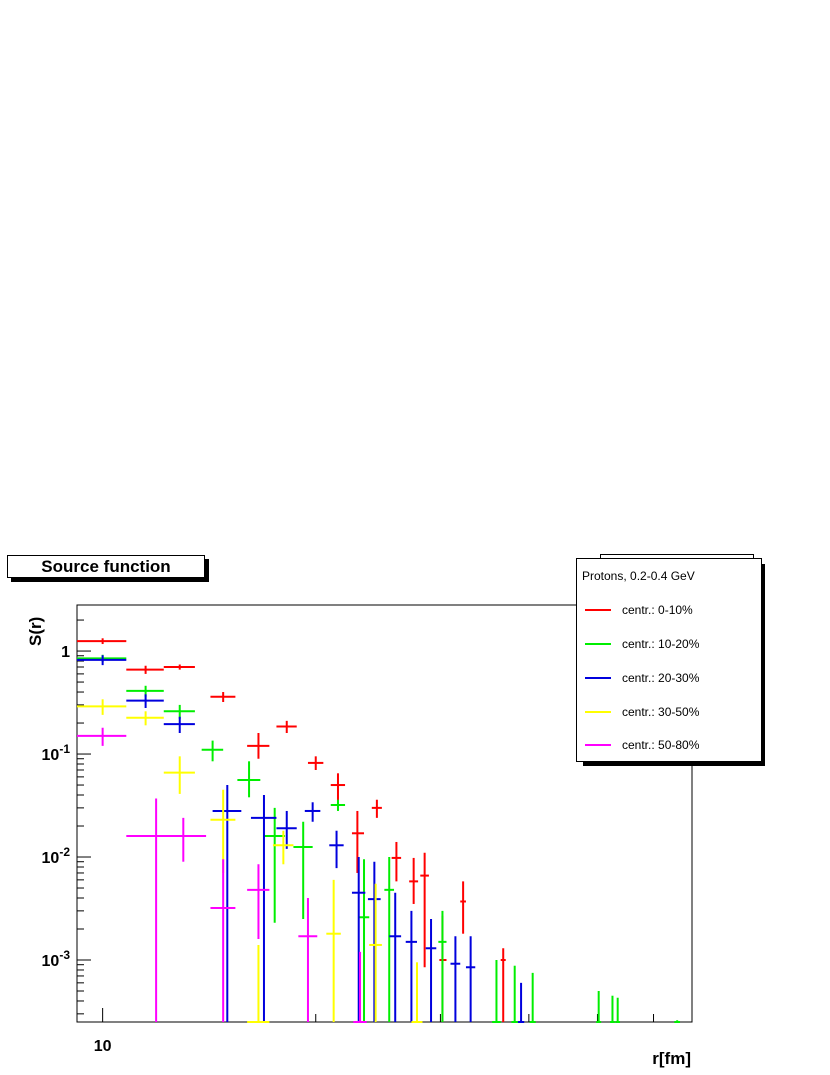  I want to click on legend-title: Protons, 0.2-0.4 GeV, so click(638, 576).